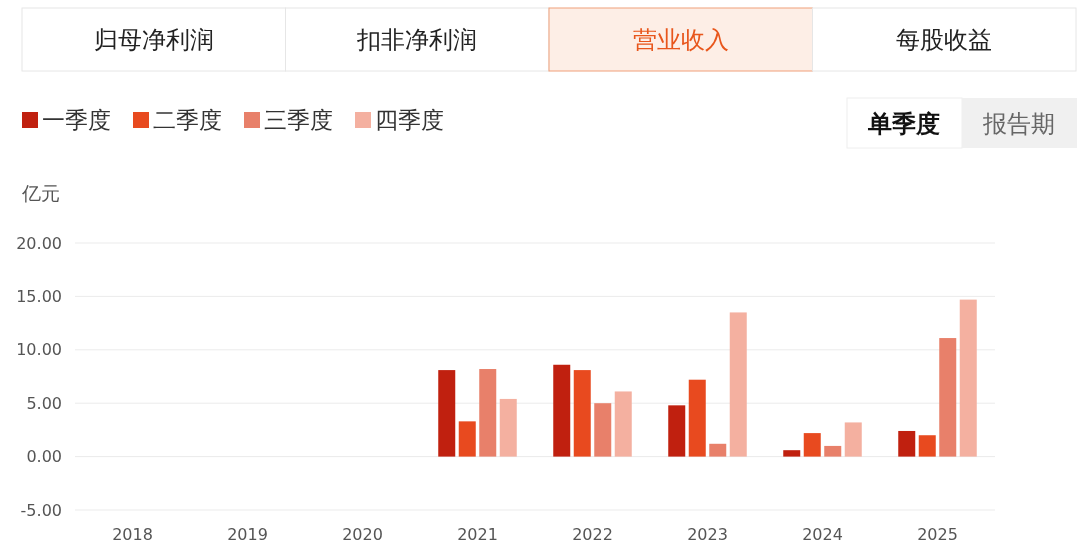 The width and height of the screenshot is (1080, 559). What do you see at coordinates (937, 534) in the screenshot?
I see `x-tick-label: 2025` at bounding box center [937, 534].